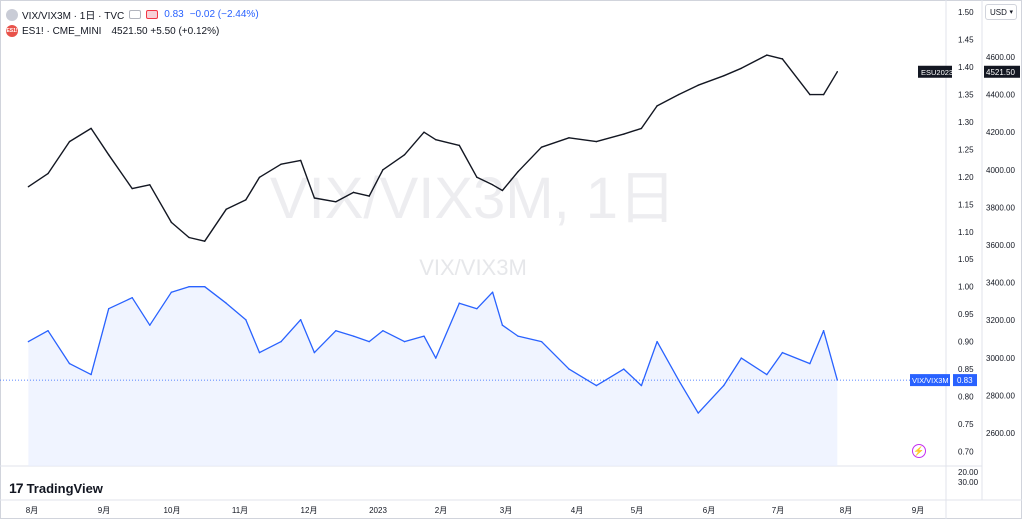 This screenshot has width=1024, height=521. I want to click on es-symbol-logo-icon: ES1!, so click(12, 31).